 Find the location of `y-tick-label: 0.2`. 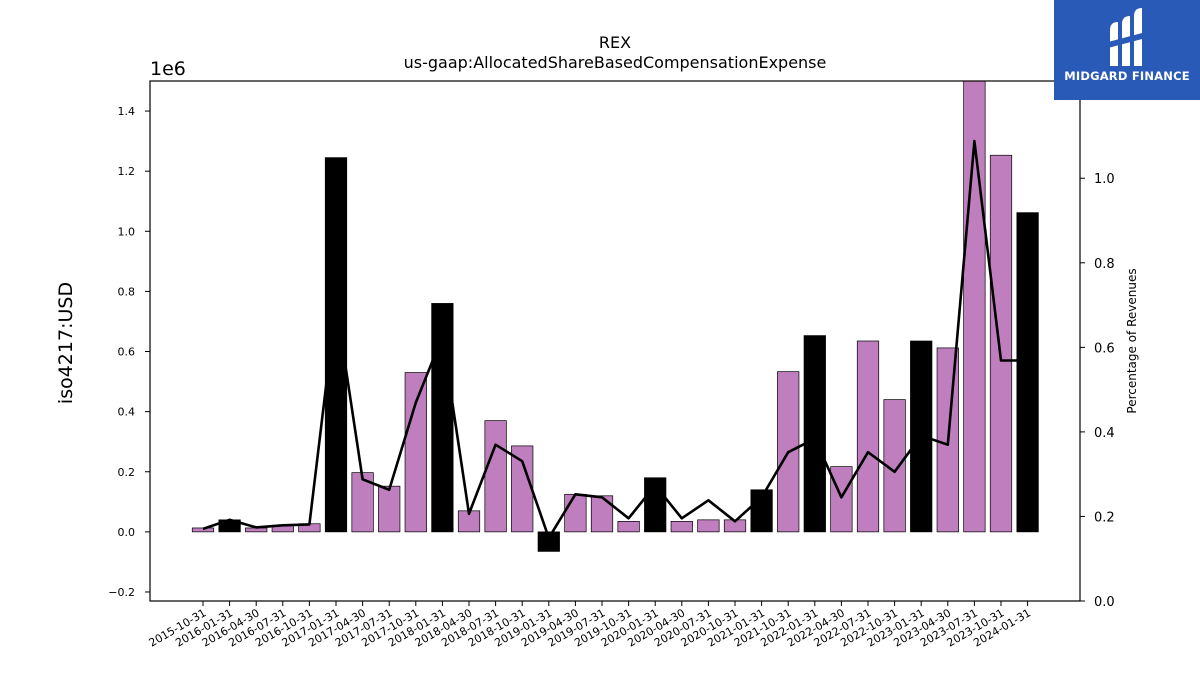

y-tick-label: 0.2 is located at coordinates (127, 472).